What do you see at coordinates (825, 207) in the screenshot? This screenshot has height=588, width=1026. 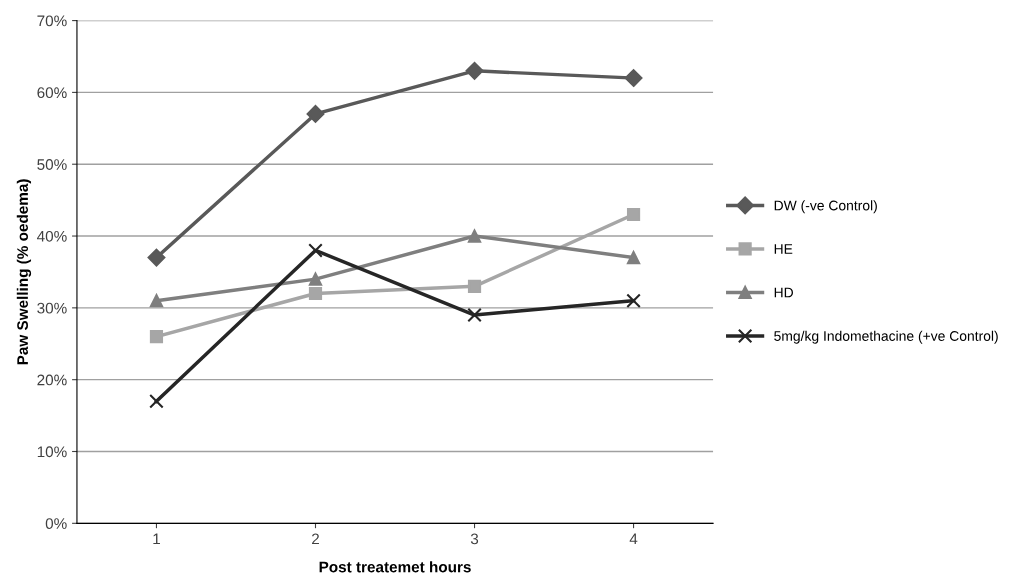 I see `legend-label: DW (-ve Control)` at bounding box center [825, 207].